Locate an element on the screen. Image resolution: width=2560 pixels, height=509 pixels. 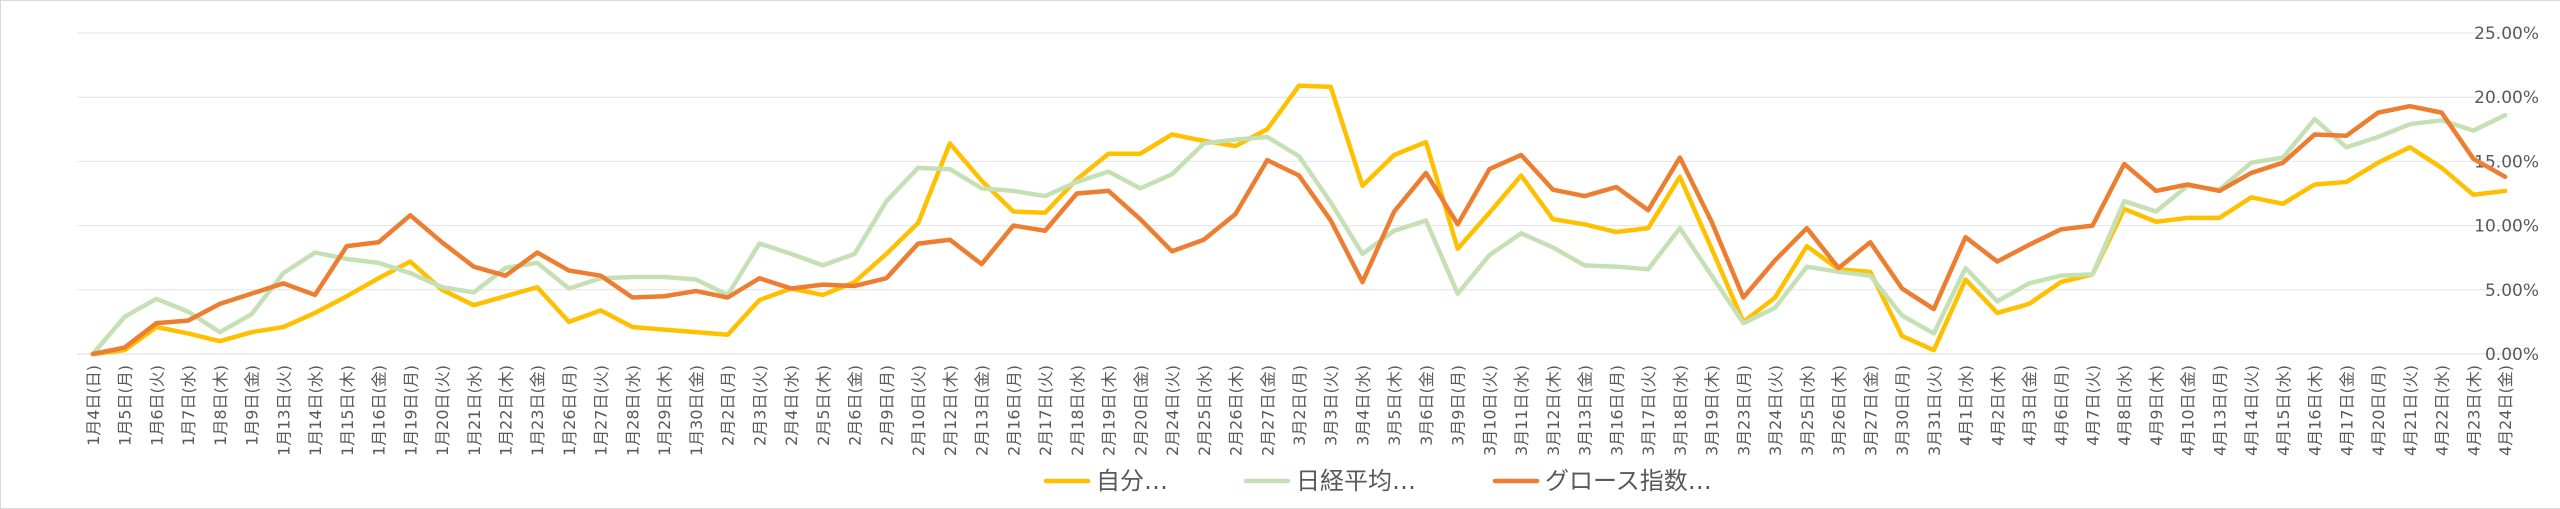
x-tick-label: 1月8日(木) is located at coordinates (220, 405).